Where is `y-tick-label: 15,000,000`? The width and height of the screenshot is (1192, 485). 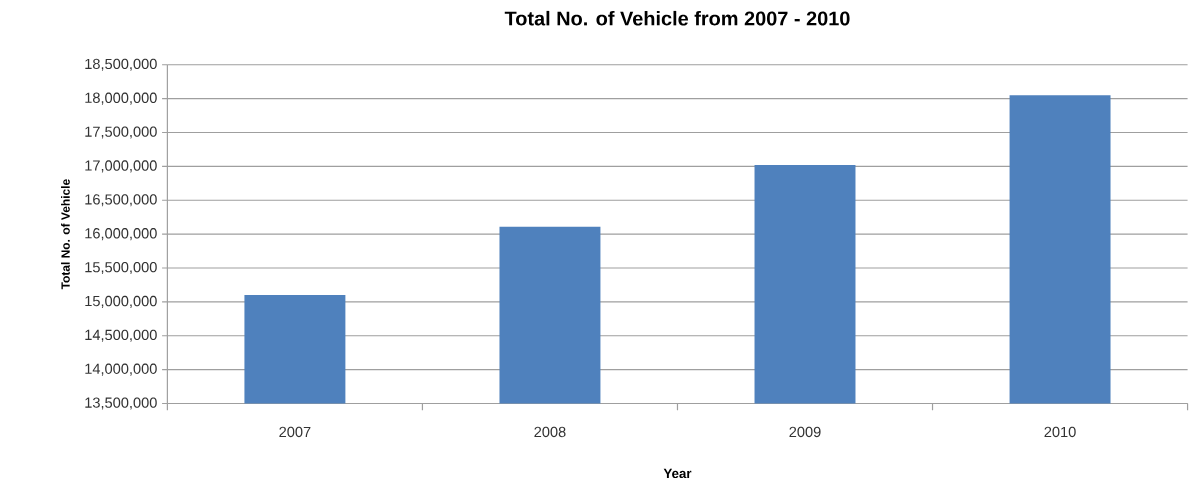
y-tick-label: 15,000,000 is located at coordinates (121, 301).